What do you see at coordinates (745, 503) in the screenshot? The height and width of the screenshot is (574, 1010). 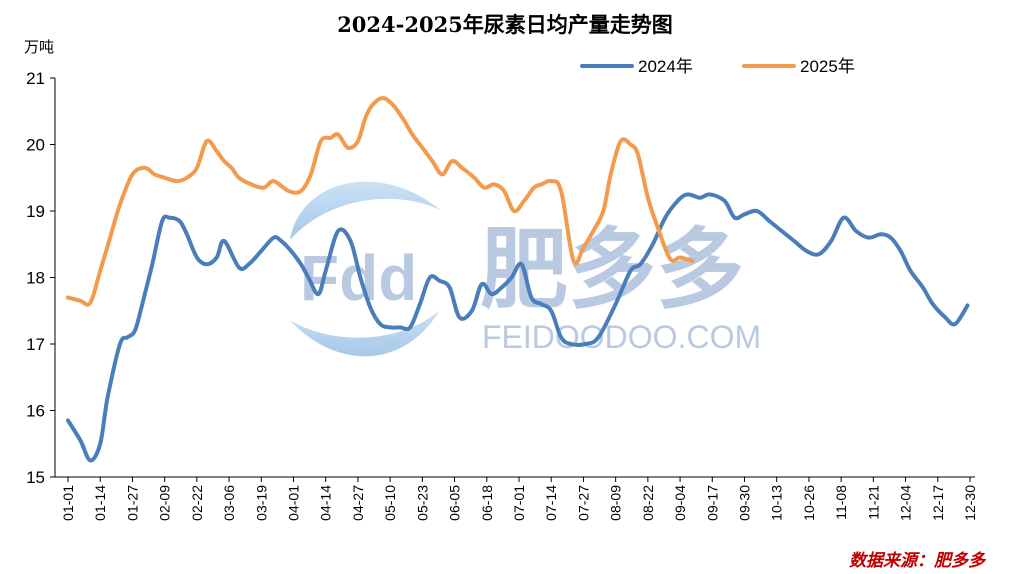 I see `x-tick-label: 09-30` at bounding box center [745, 503].